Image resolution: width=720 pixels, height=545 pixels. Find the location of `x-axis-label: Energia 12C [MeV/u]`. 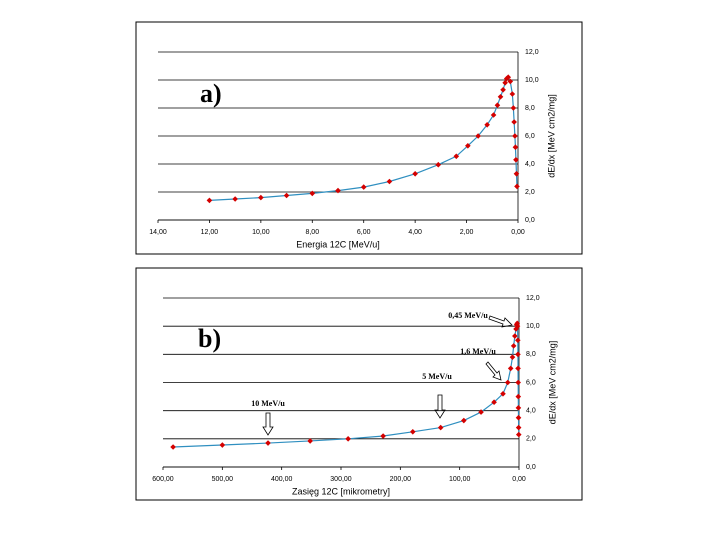

x-axis-label: Energia 12C [MeV/u] is located at coordinates (338, 244).